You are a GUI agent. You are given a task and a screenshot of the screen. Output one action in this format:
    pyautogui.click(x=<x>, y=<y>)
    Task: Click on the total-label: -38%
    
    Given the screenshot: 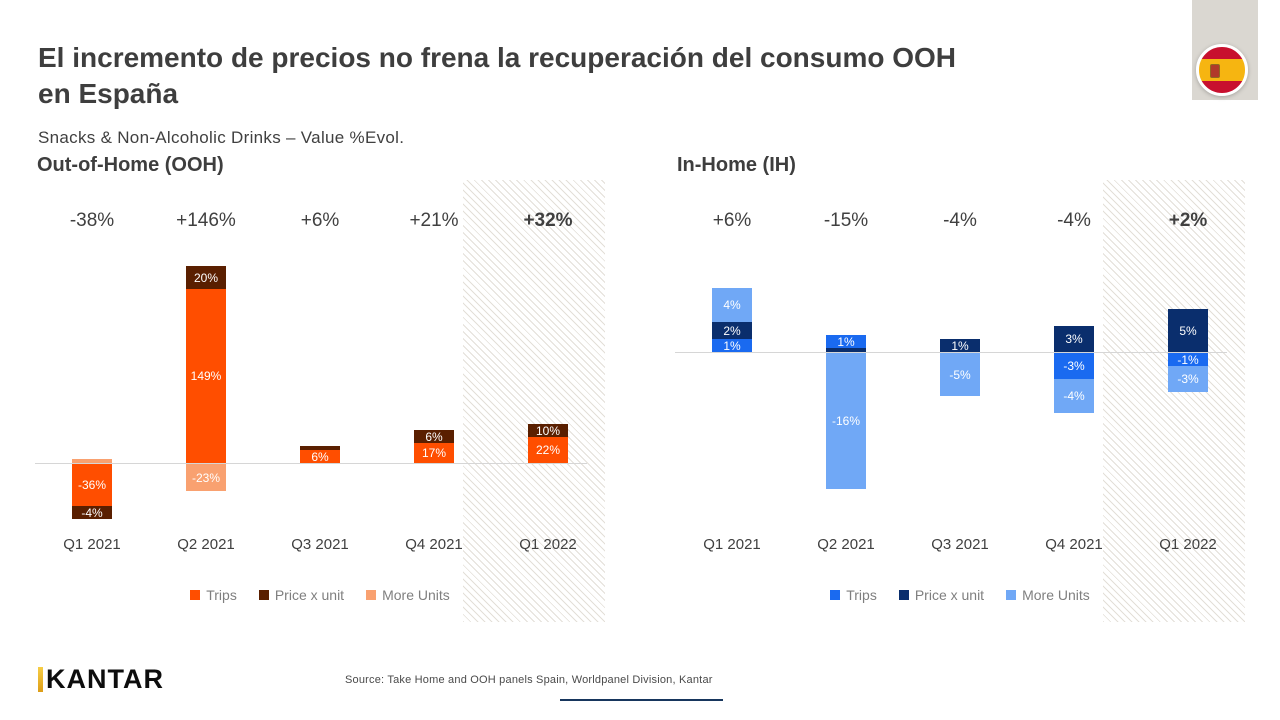 What is the action you would take?
    pyautogui.click(x=92, y=220)
    